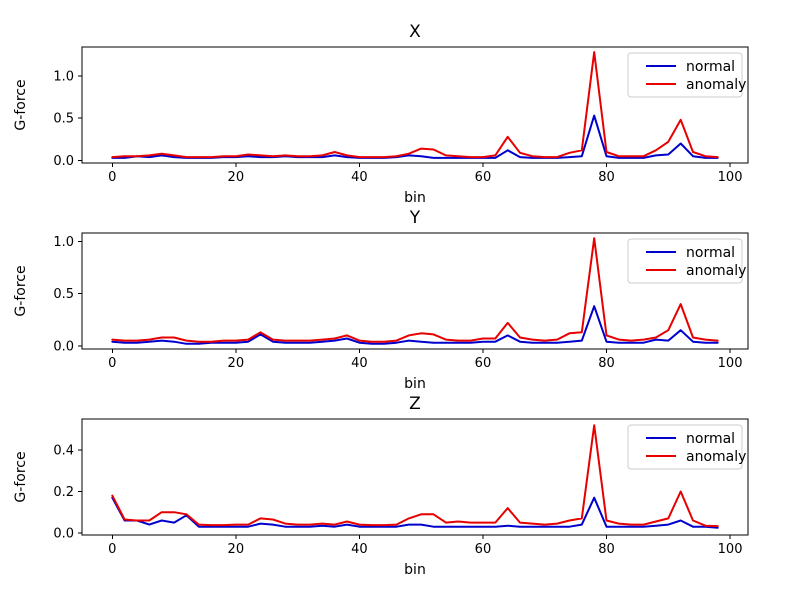 This screenshot has height=600, width=800. Describe the element at coordinates (415, 32) in the screenshot. I see `plot-title-x: X` at that location.